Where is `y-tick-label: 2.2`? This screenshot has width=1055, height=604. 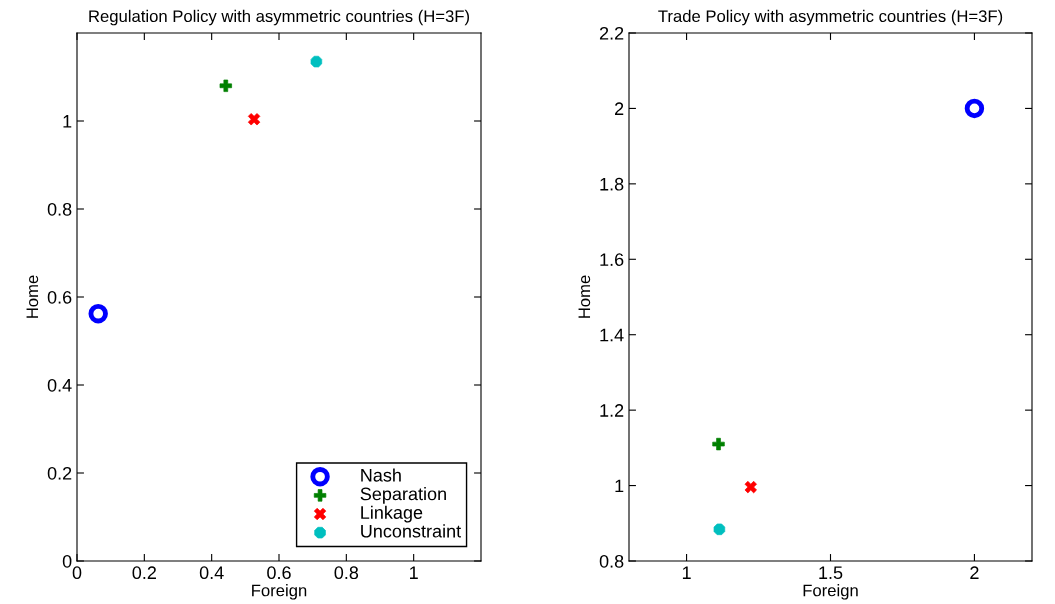
y-tick-label: 2.2 is located at coordinates (611, 33).